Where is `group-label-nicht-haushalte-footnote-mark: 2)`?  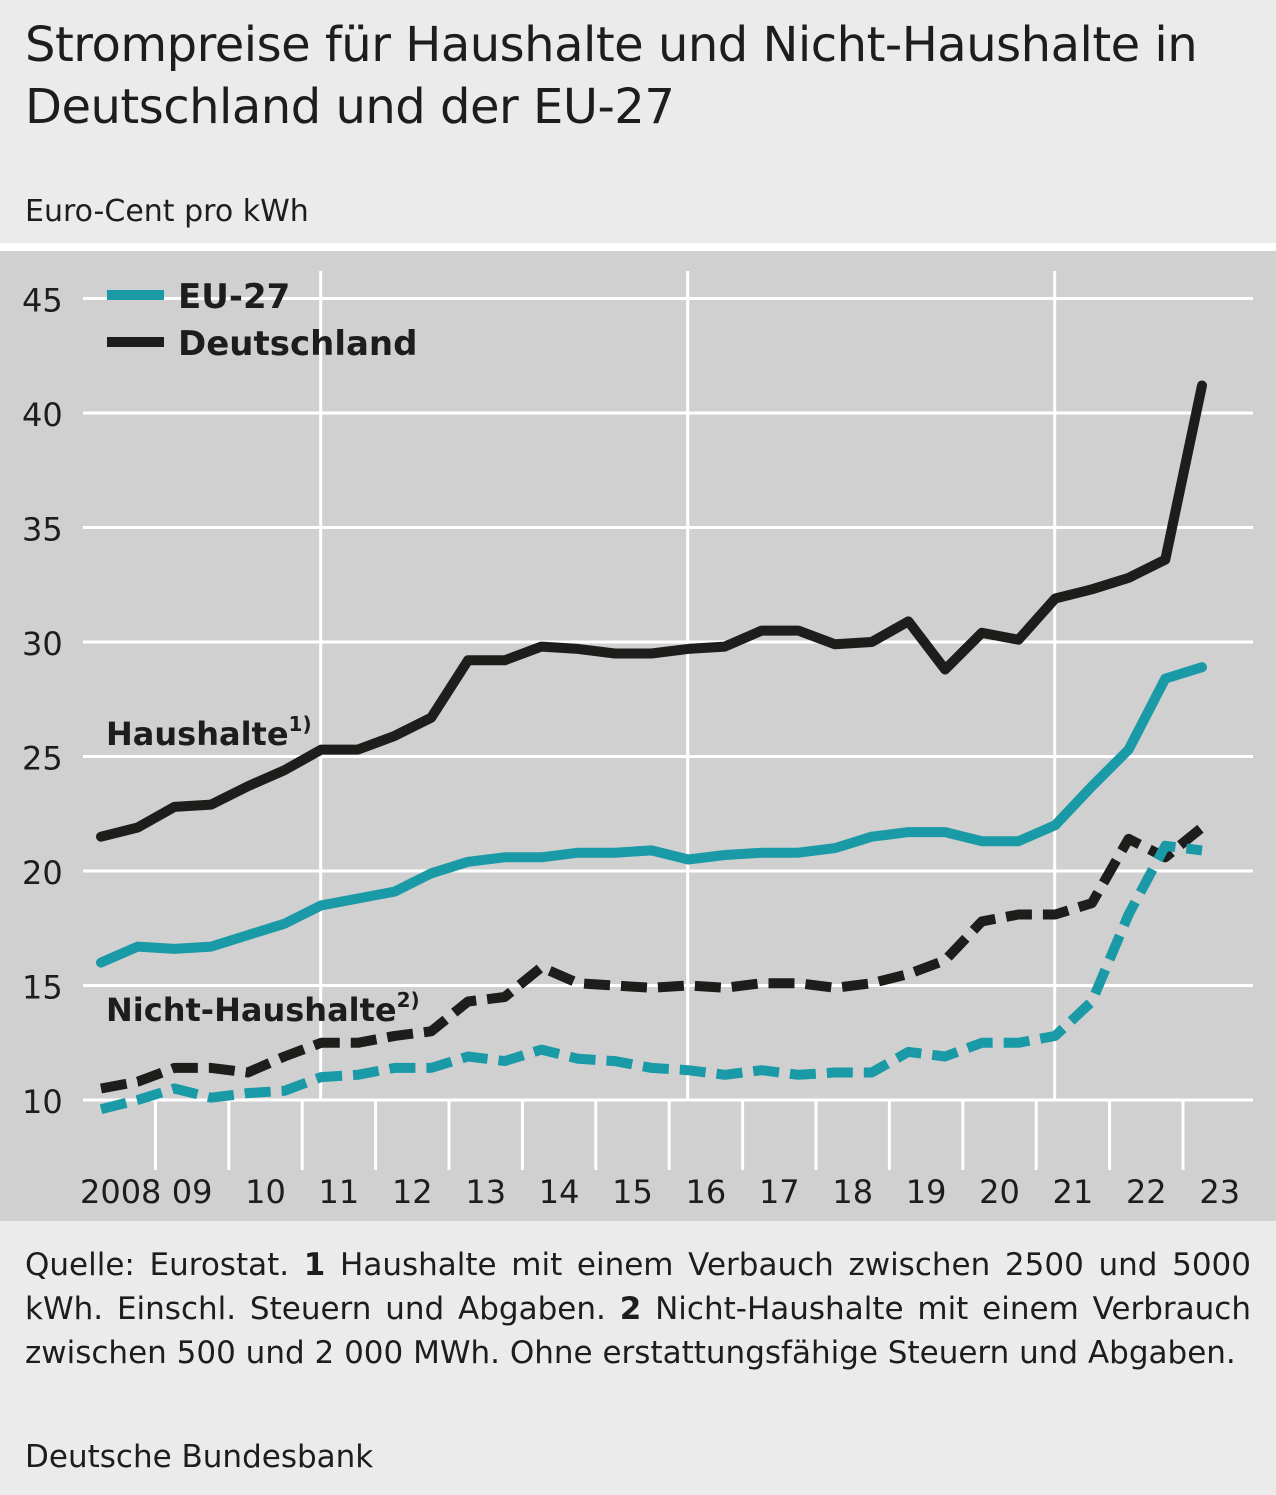
group-label-nicht-haushalte-footnote-mark: 2) is located at coordinates (408, 1000).